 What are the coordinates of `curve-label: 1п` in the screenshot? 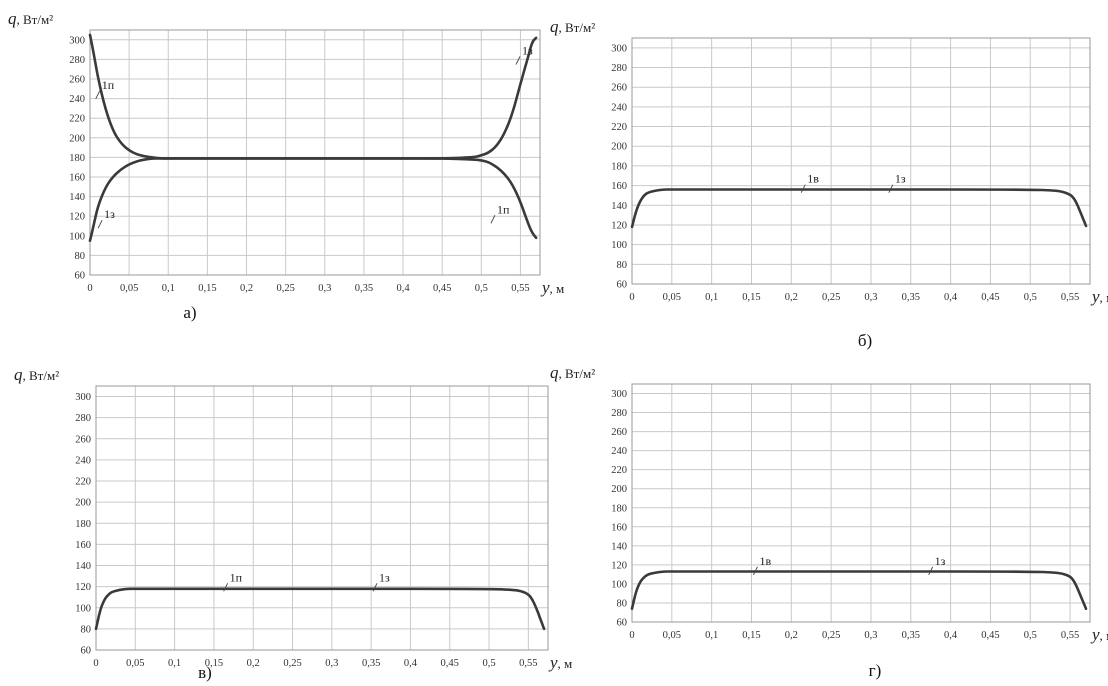 It's located at (108, 85).